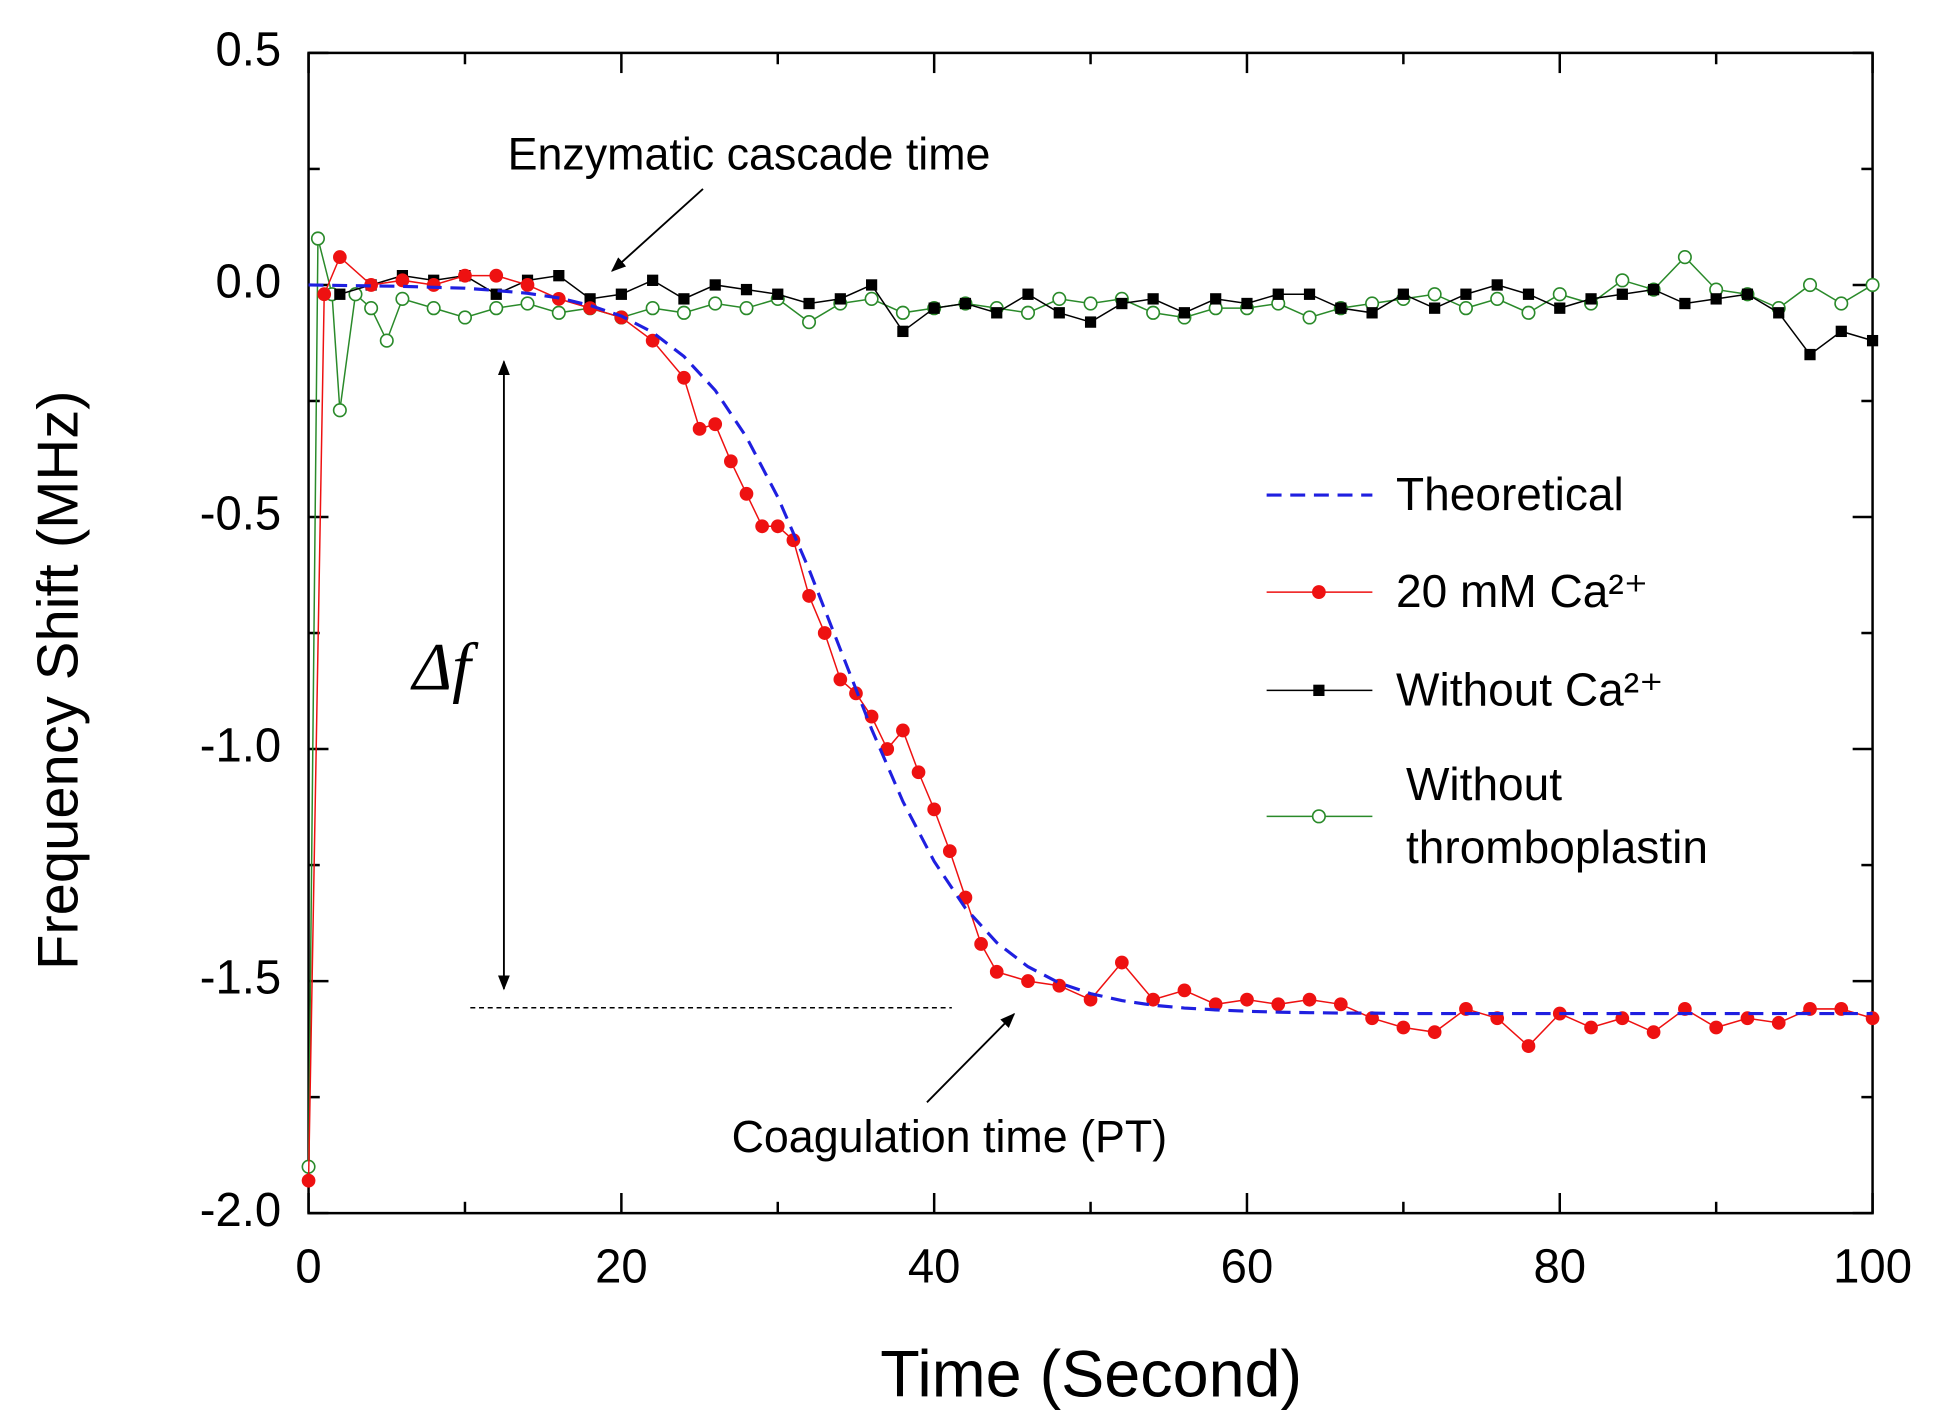 This screenshot has height=1421, width=1941. What do you see at coordinates (1522, 591) in the screenshot?
I see `legend-label: 20 mM Ca²⁺` at bounding box center [1522, 591].